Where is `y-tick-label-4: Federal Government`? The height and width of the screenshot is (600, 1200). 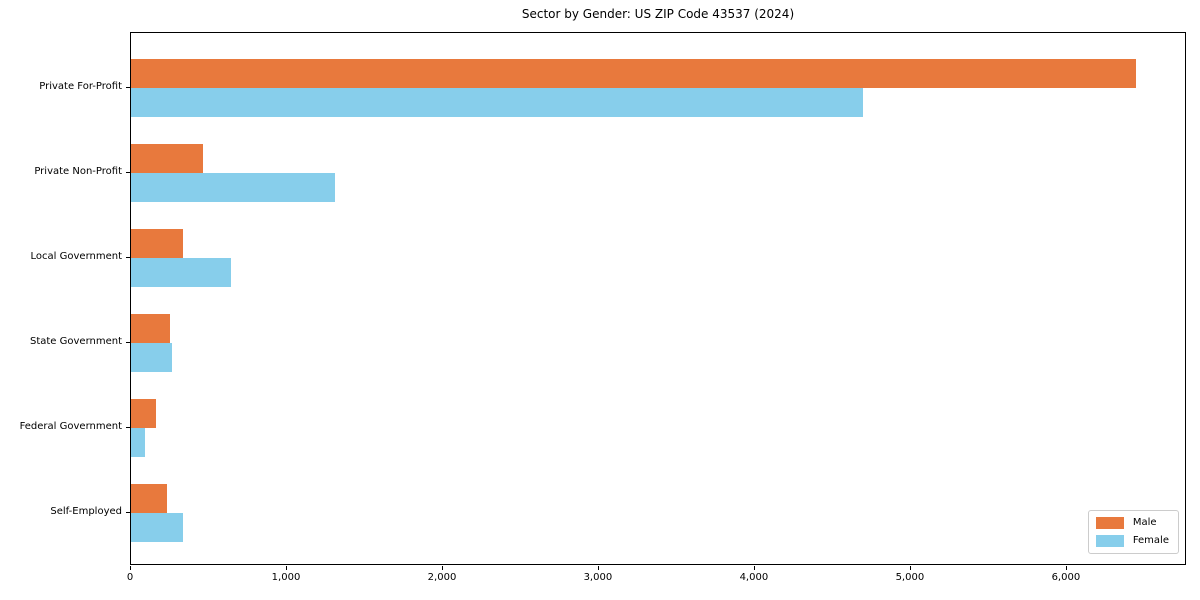 y-tick-label-4: Federal Government is located at coordinates (70, 426).